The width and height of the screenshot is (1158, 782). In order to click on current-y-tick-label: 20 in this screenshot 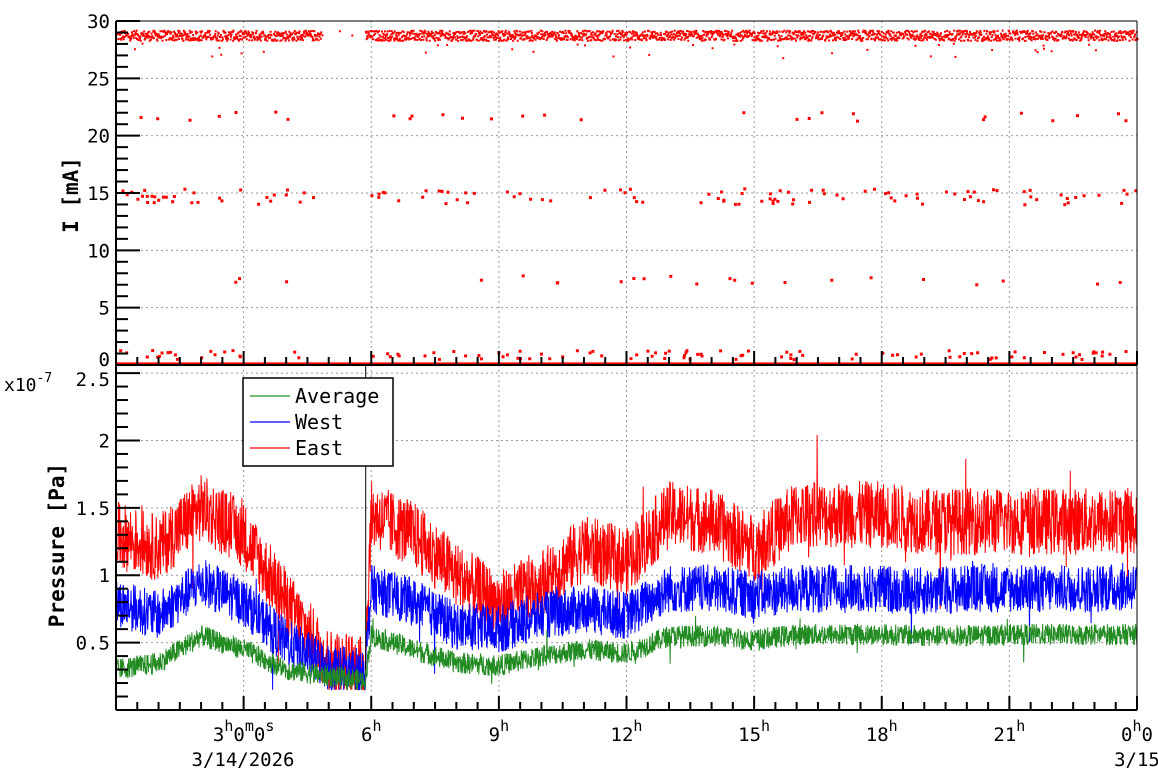, I will do `click(98, 137)`.